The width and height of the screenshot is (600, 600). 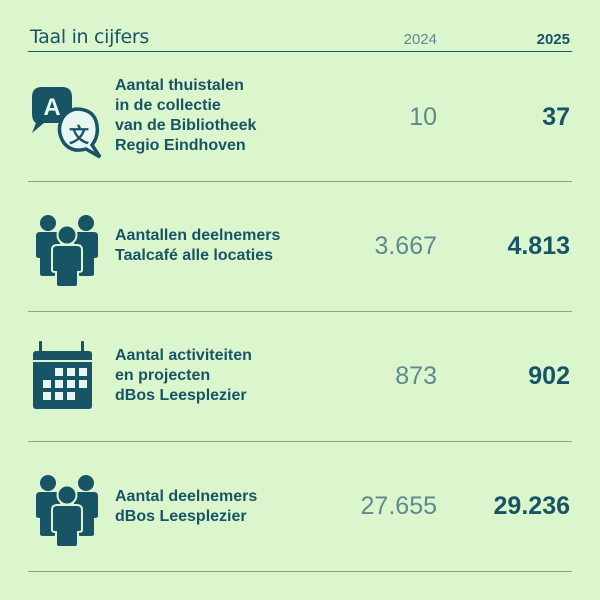 What do you see at coordinates (416, 376) in the screenshot?
I see `value-2024: 873` at bounding box center [416, 376].